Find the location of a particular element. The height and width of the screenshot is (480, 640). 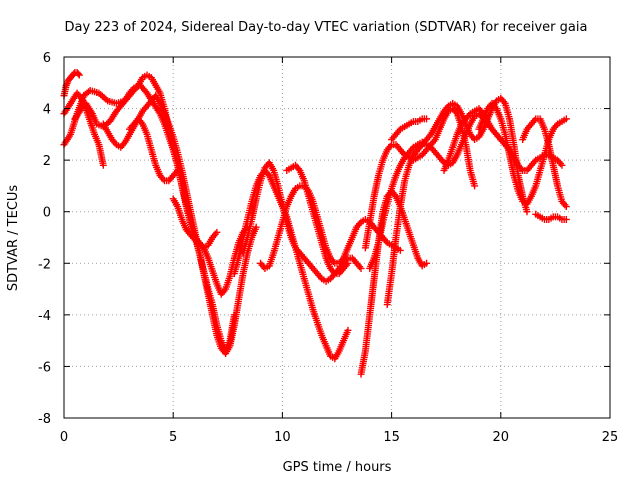

y-tick-label: -8 is located at coordinates (44, 419).